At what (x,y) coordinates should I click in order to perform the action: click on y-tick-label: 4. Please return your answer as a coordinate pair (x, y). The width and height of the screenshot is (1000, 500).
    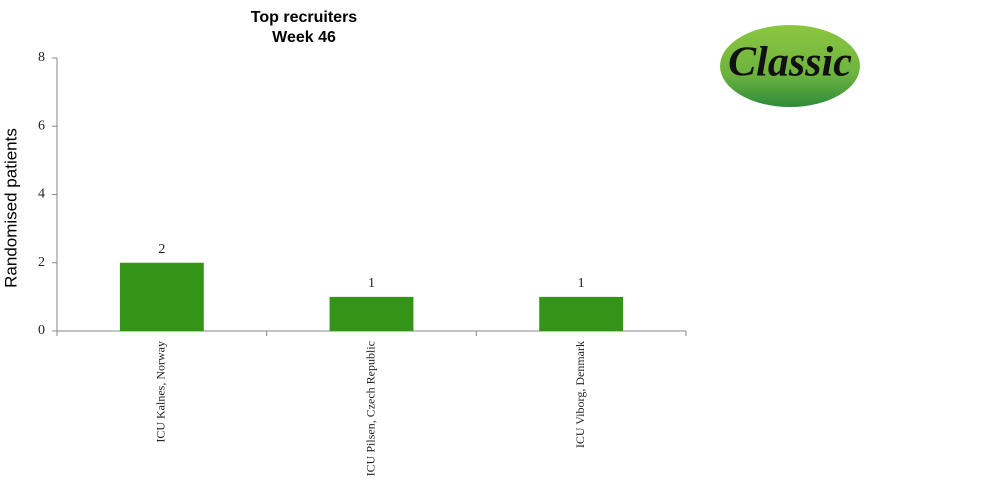
    Looking at the image, I should click on (41, 194).